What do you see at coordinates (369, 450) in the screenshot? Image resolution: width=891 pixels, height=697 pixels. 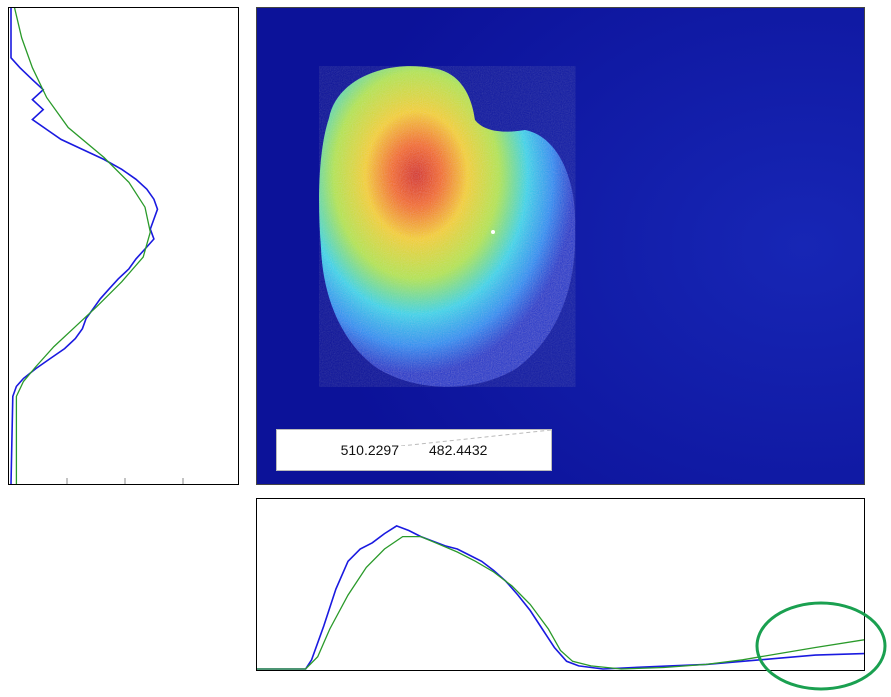 I see `readout-x-value: 510.2297` at bounding box center [369, 450].